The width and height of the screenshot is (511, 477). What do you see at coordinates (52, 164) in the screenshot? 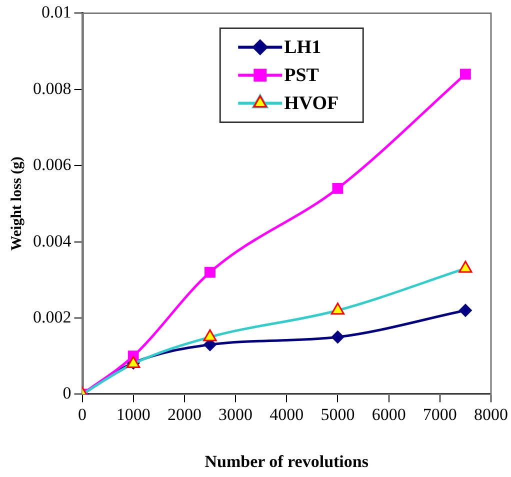
I see `y-tick-label: 0.006` at bounding box center [52, 164].